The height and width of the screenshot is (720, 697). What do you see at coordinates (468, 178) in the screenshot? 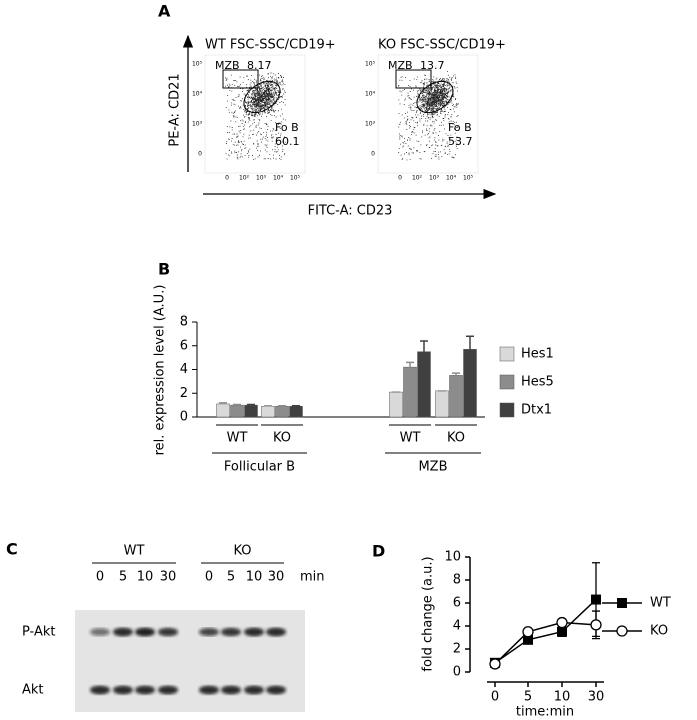
I see `x-tick-label: 10⁵` at bounding box center [468, 178].